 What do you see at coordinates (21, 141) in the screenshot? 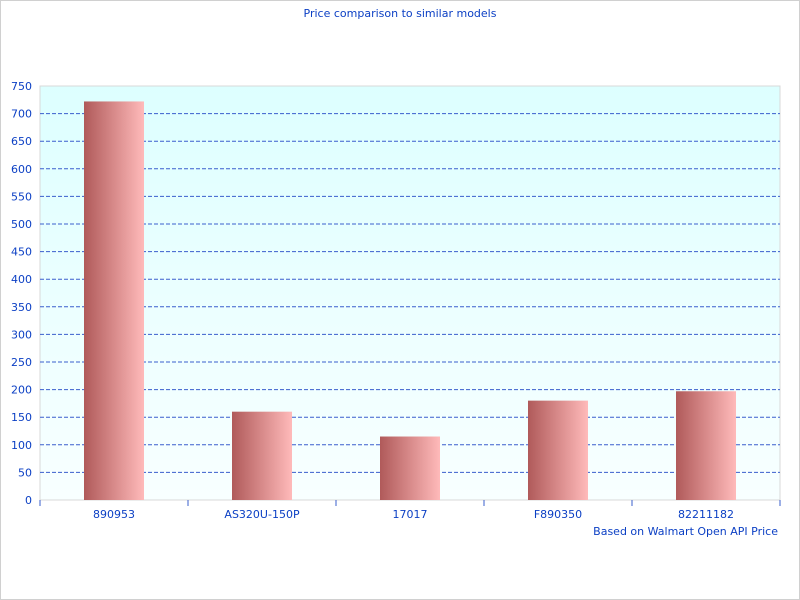
I see `y-tick-label: 650` at bounding box center [21, 141].